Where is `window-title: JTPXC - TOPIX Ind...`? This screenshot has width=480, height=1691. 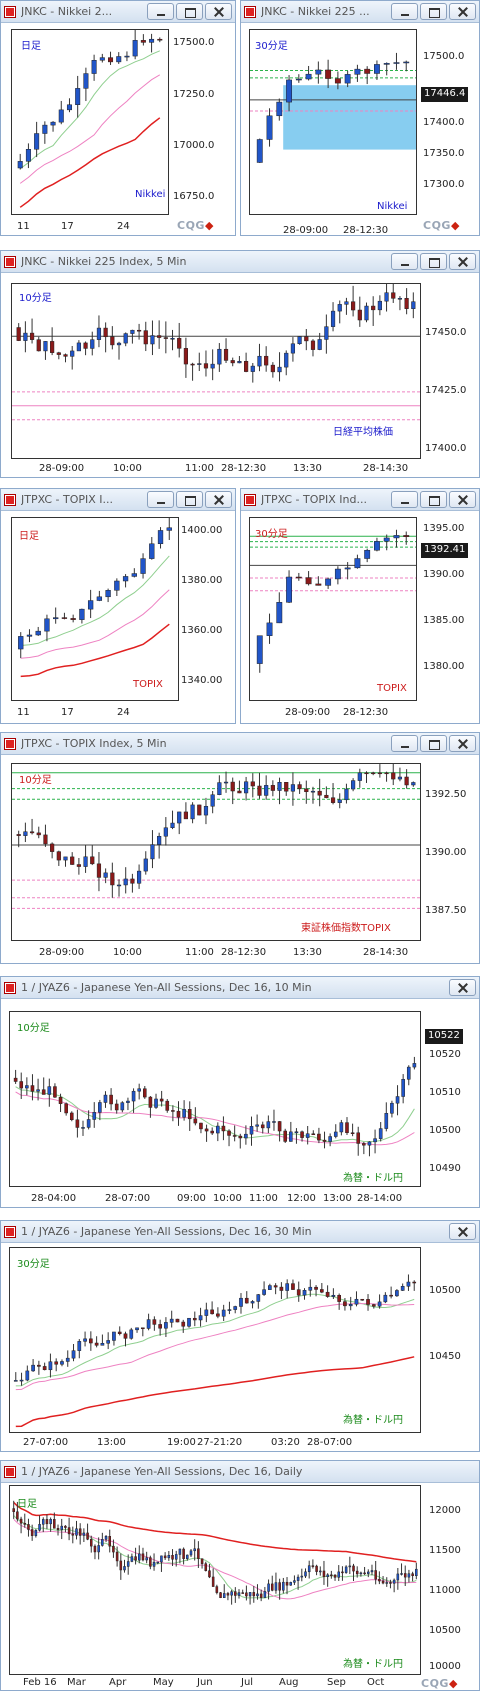
window-title: JTPXC - TOPIX Ind... is located at coordinates (314, 499).